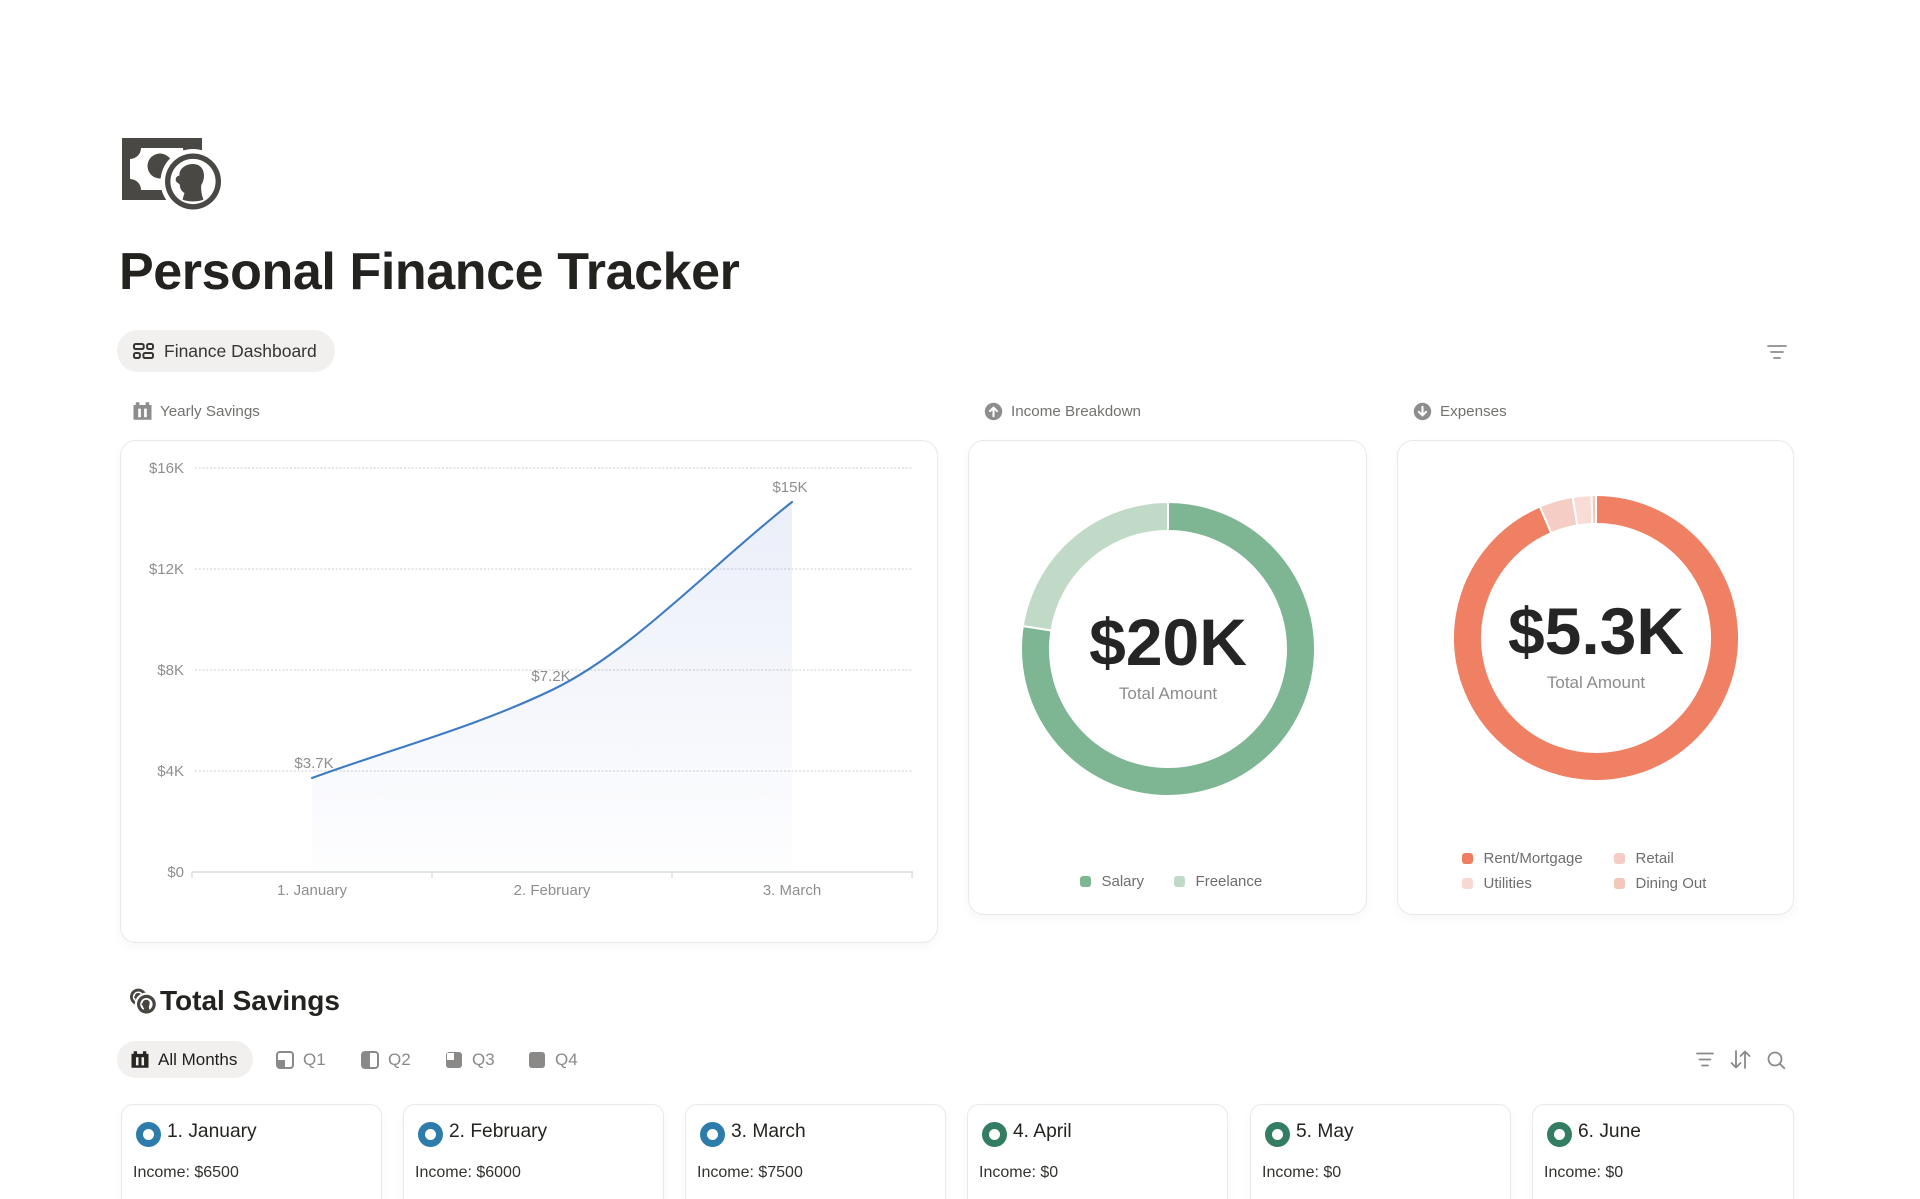 The image size is (1920, 1199). Describe the element at coordinates (312, 890) in the screenshot. I see `svg-text: 1. January` at that location.